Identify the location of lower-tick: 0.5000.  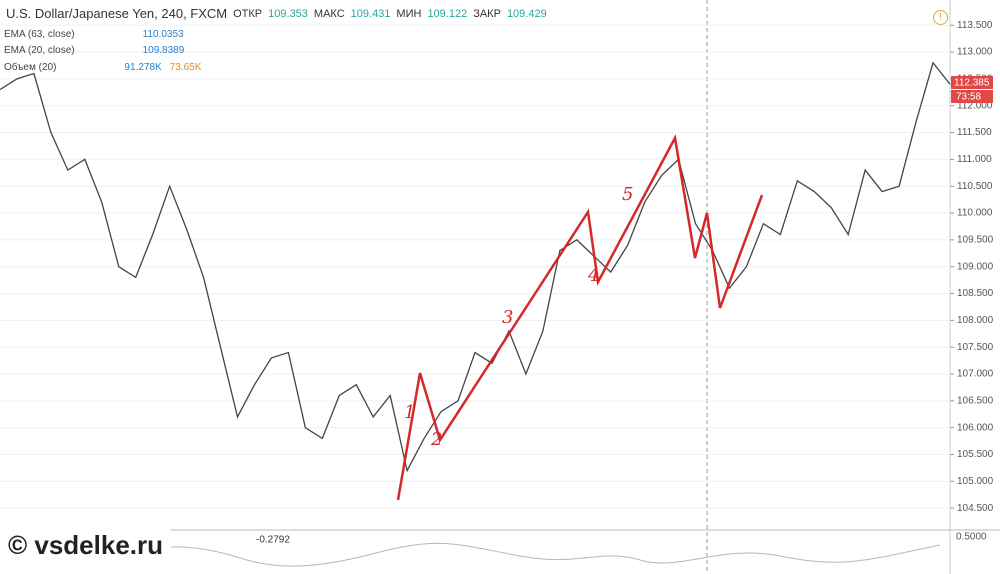
(971, 537).